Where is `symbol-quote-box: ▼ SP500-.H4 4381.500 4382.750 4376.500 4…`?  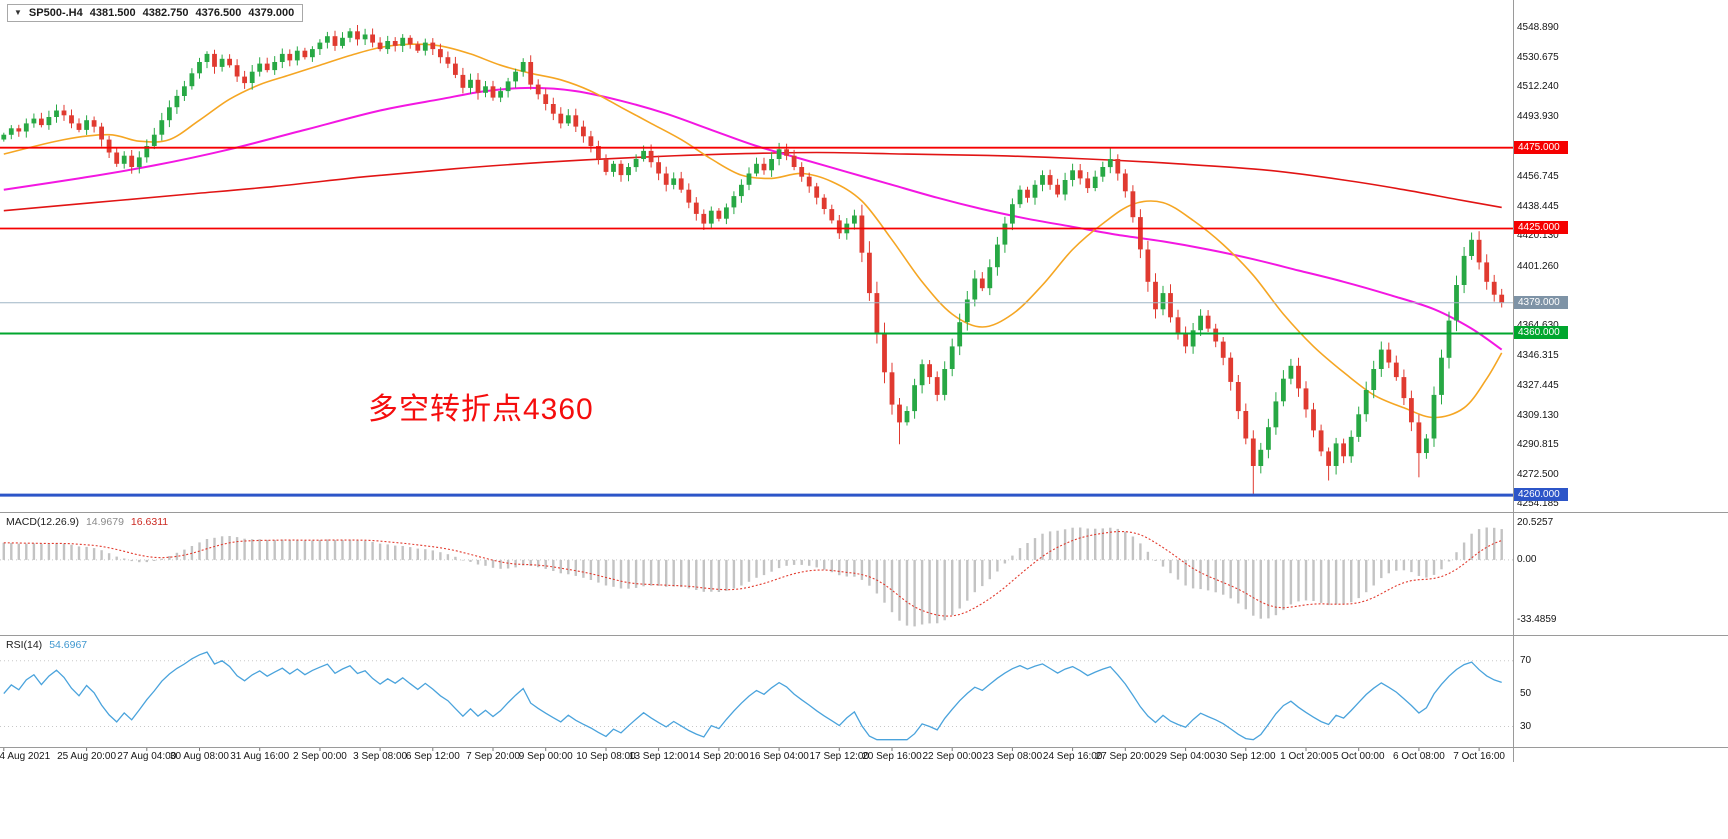
symbol-quote-box: ▼ SP500-.H4 4381.500 4382.750 4376.500 4… is located at coordinates (155, 13).